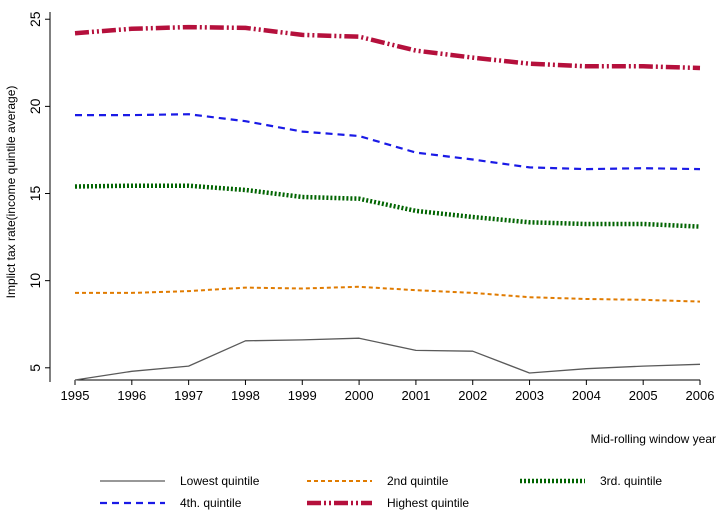  What do you see at coordinates (359, 395) in the screenshot?
I see `x-tick-label: 2000` at bounding box center [359, 395].